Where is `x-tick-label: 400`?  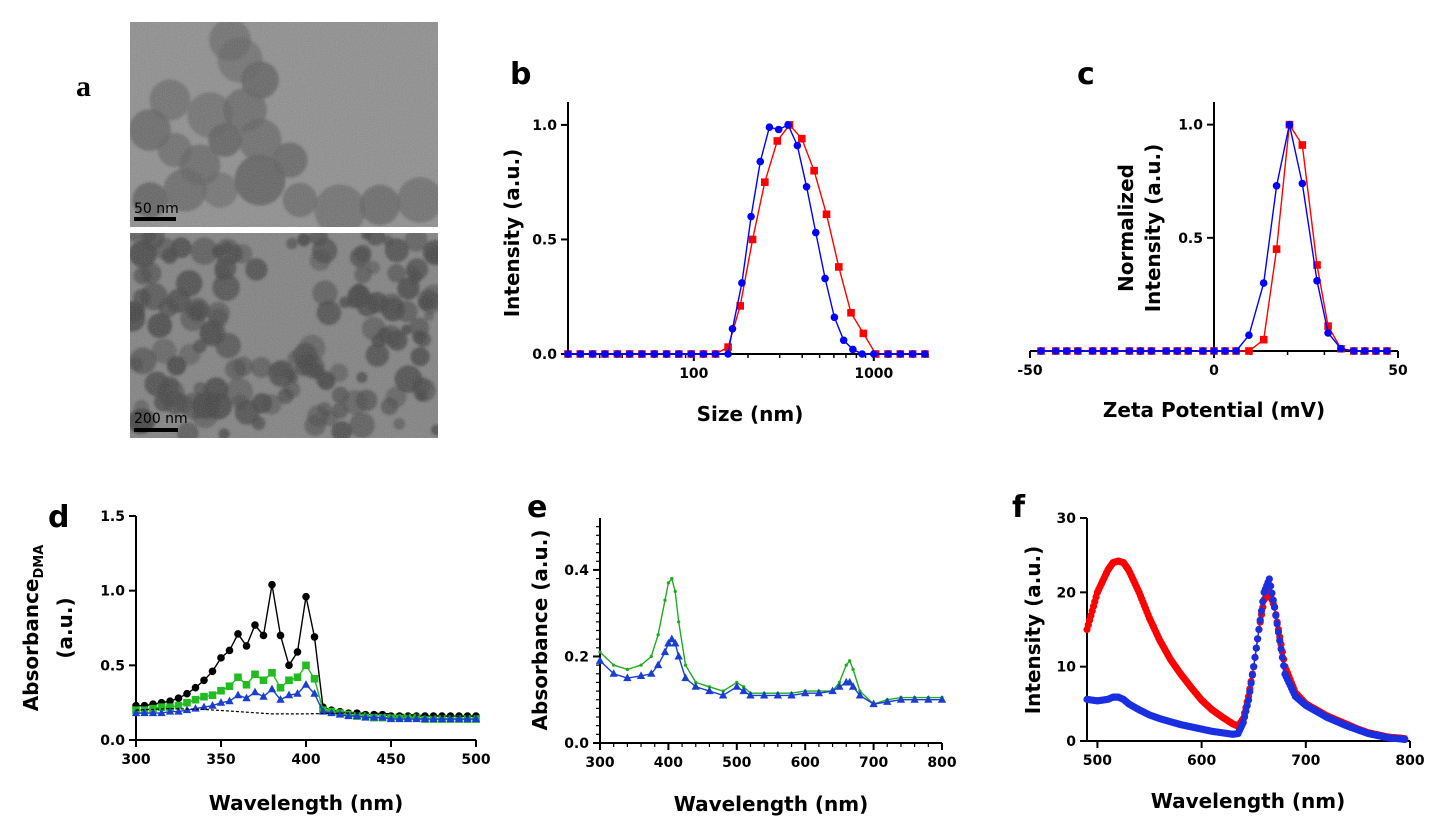 x-tick-label: 400 is located at coordinates (668, 763).